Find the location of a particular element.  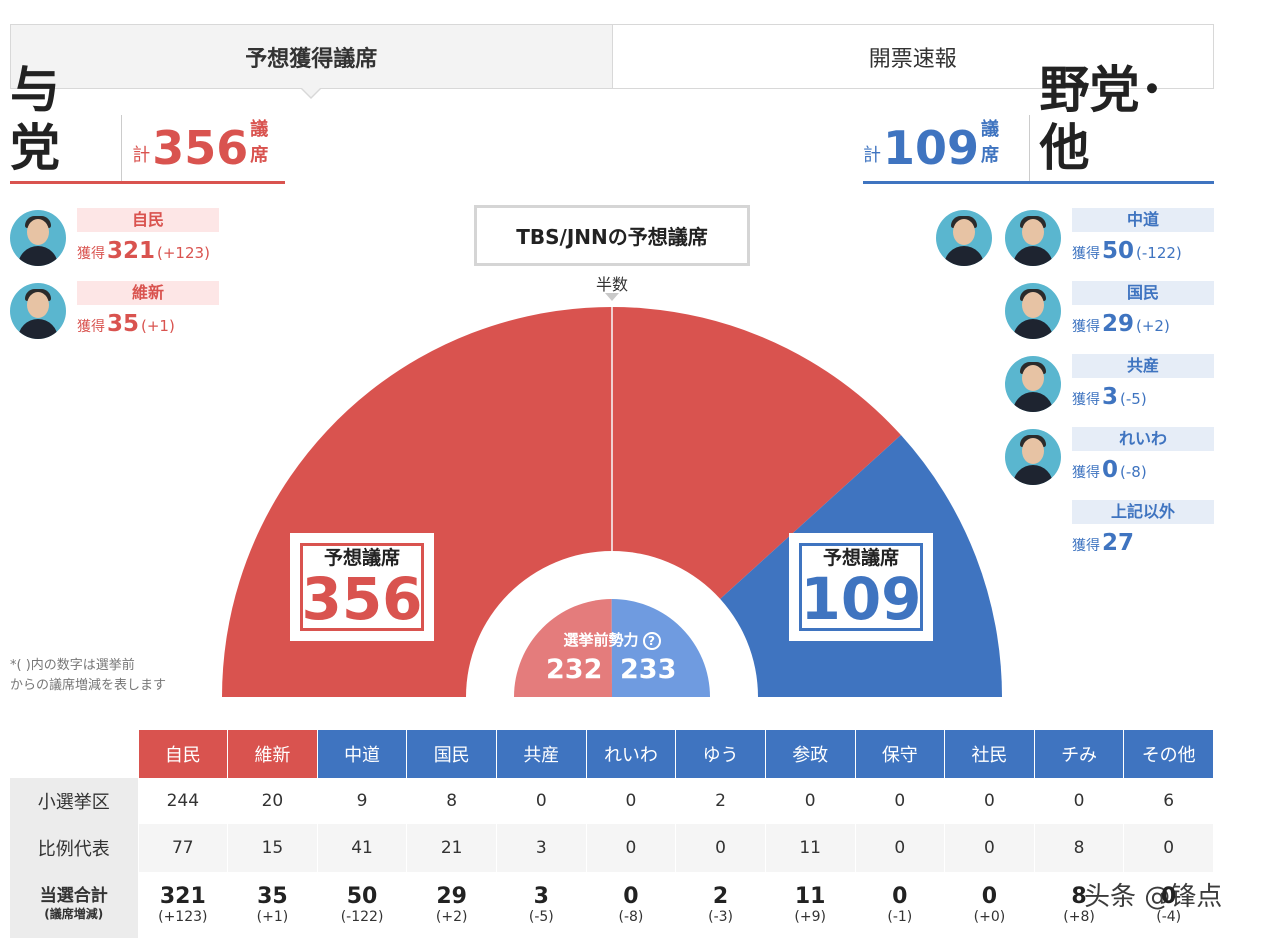

party-name: れいわ is located at coordinates (1143, 439).